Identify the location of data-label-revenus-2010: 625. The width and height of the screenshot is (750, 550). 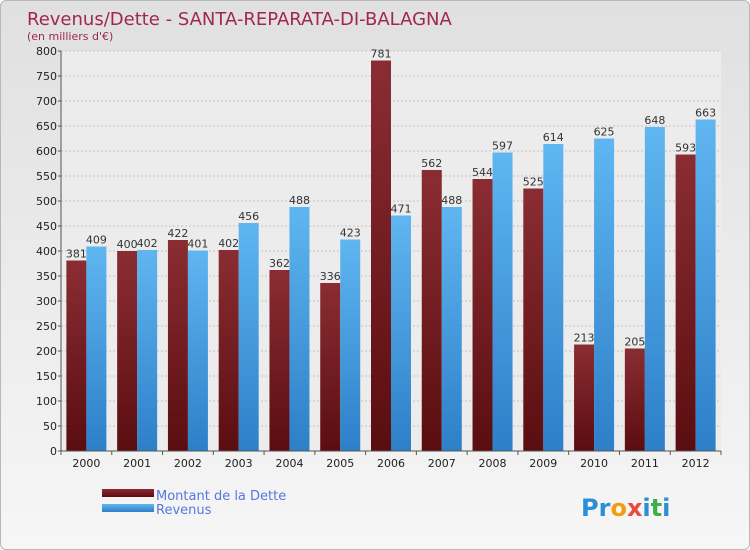
(604, 132).